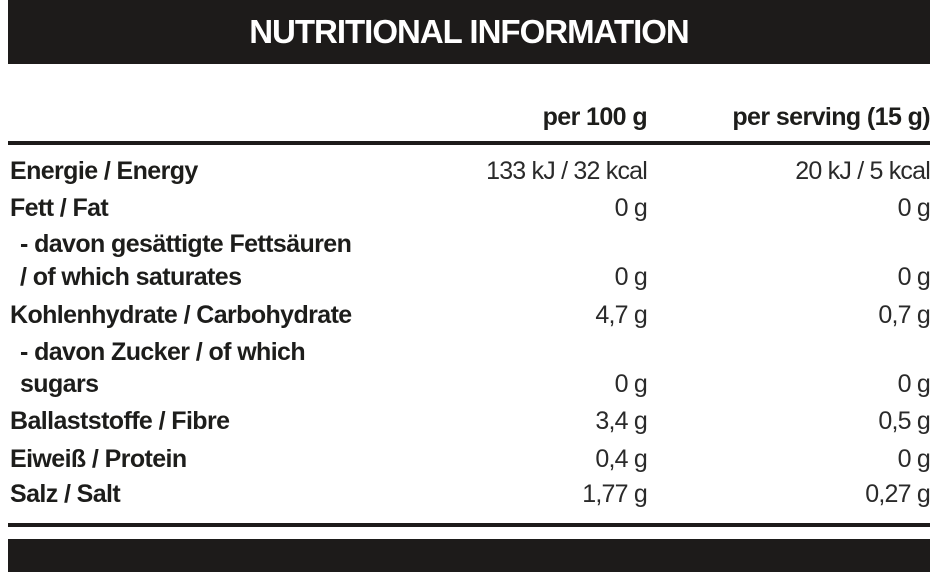 This screenshot has height=577, width=938. Describe the element at coordinates (621, 315) in the screenshot. I see `value-per-100g: 4,7 g` at that location.